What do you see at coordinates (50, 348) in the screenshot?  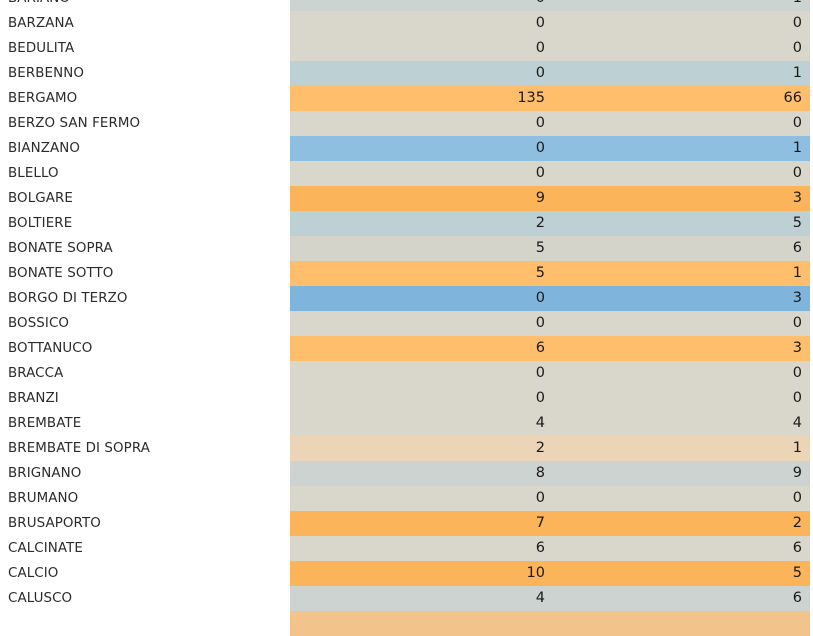 I see `row-label: BOTTANUCO` at bounding box center [50, 348].